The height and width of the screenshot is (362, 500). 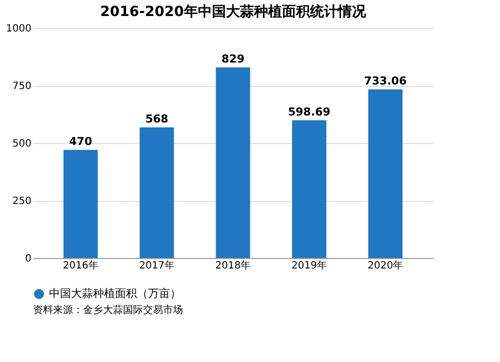 I want to click on y-tick-label: 500, so click(x=22, y=144).